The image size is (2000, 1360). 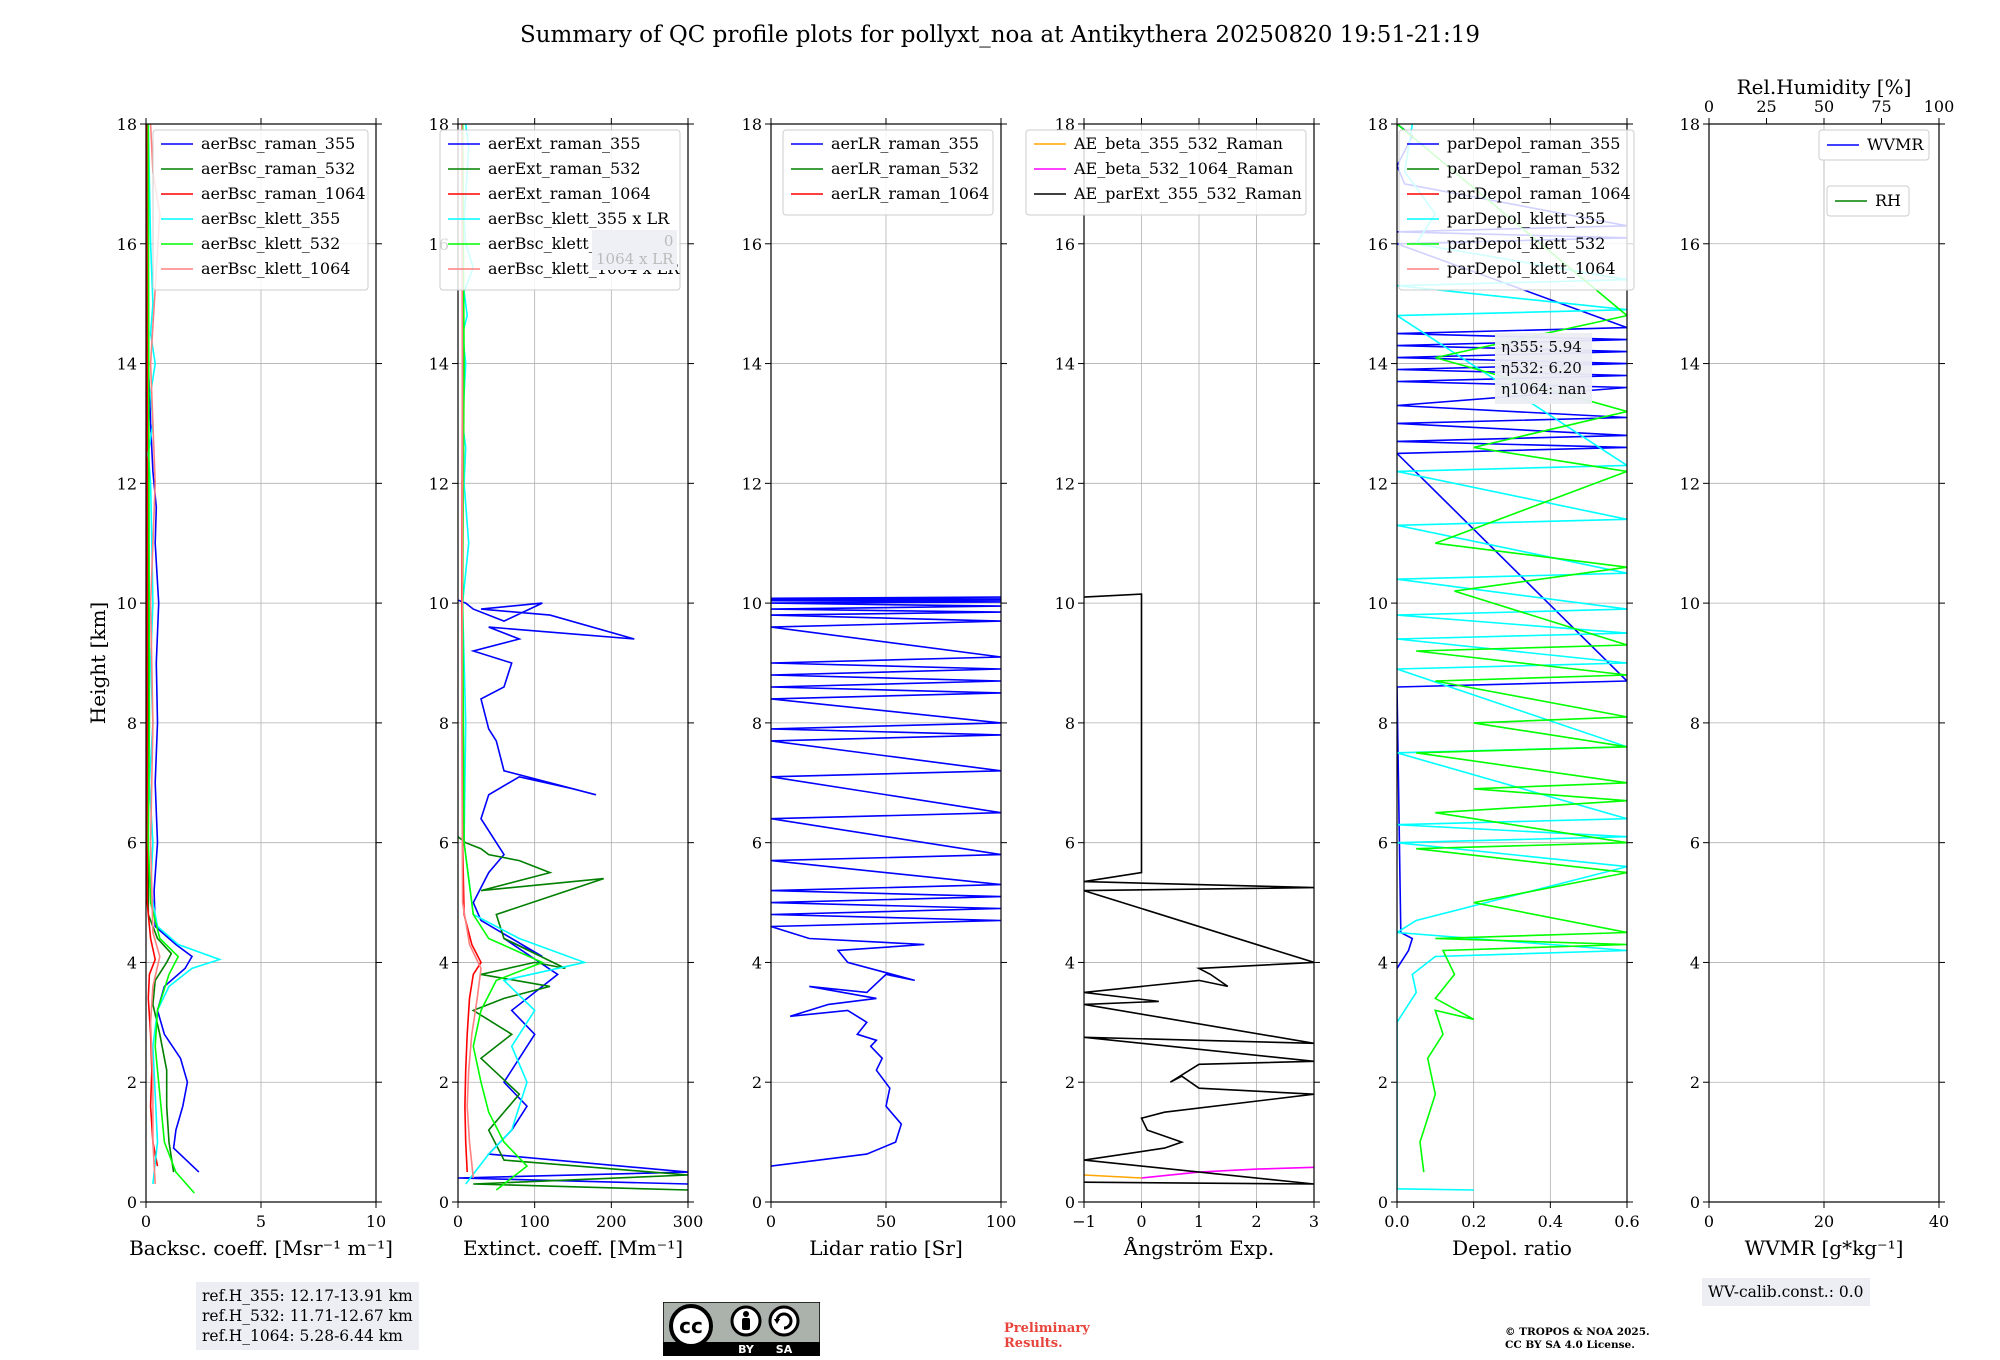 I want to click on x-tick-label: 100, so click(x=534, y=1221).